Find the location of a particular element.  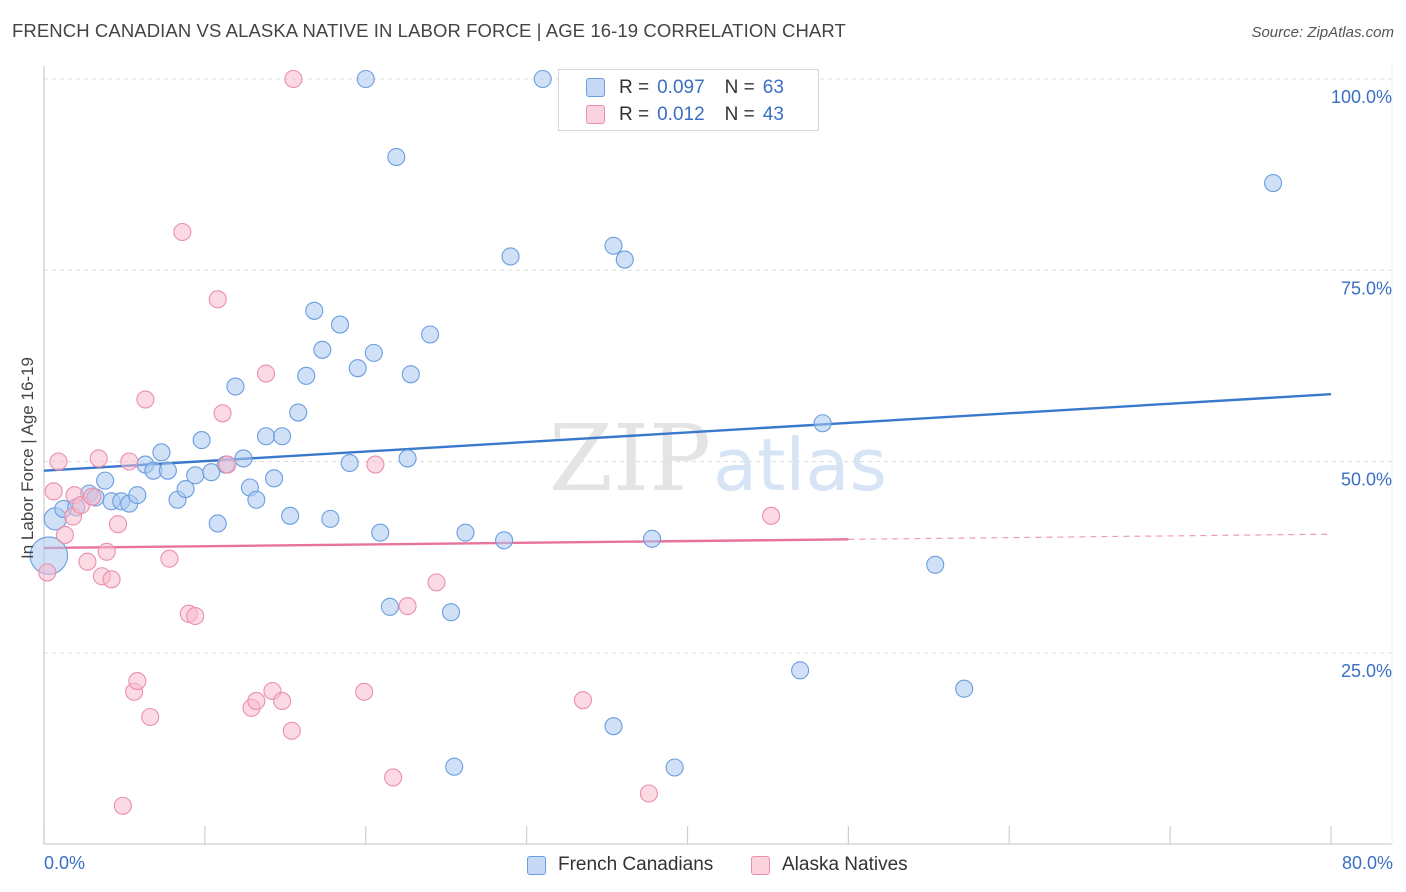

legend-r-label: R = is located at coordinates (634, 114).